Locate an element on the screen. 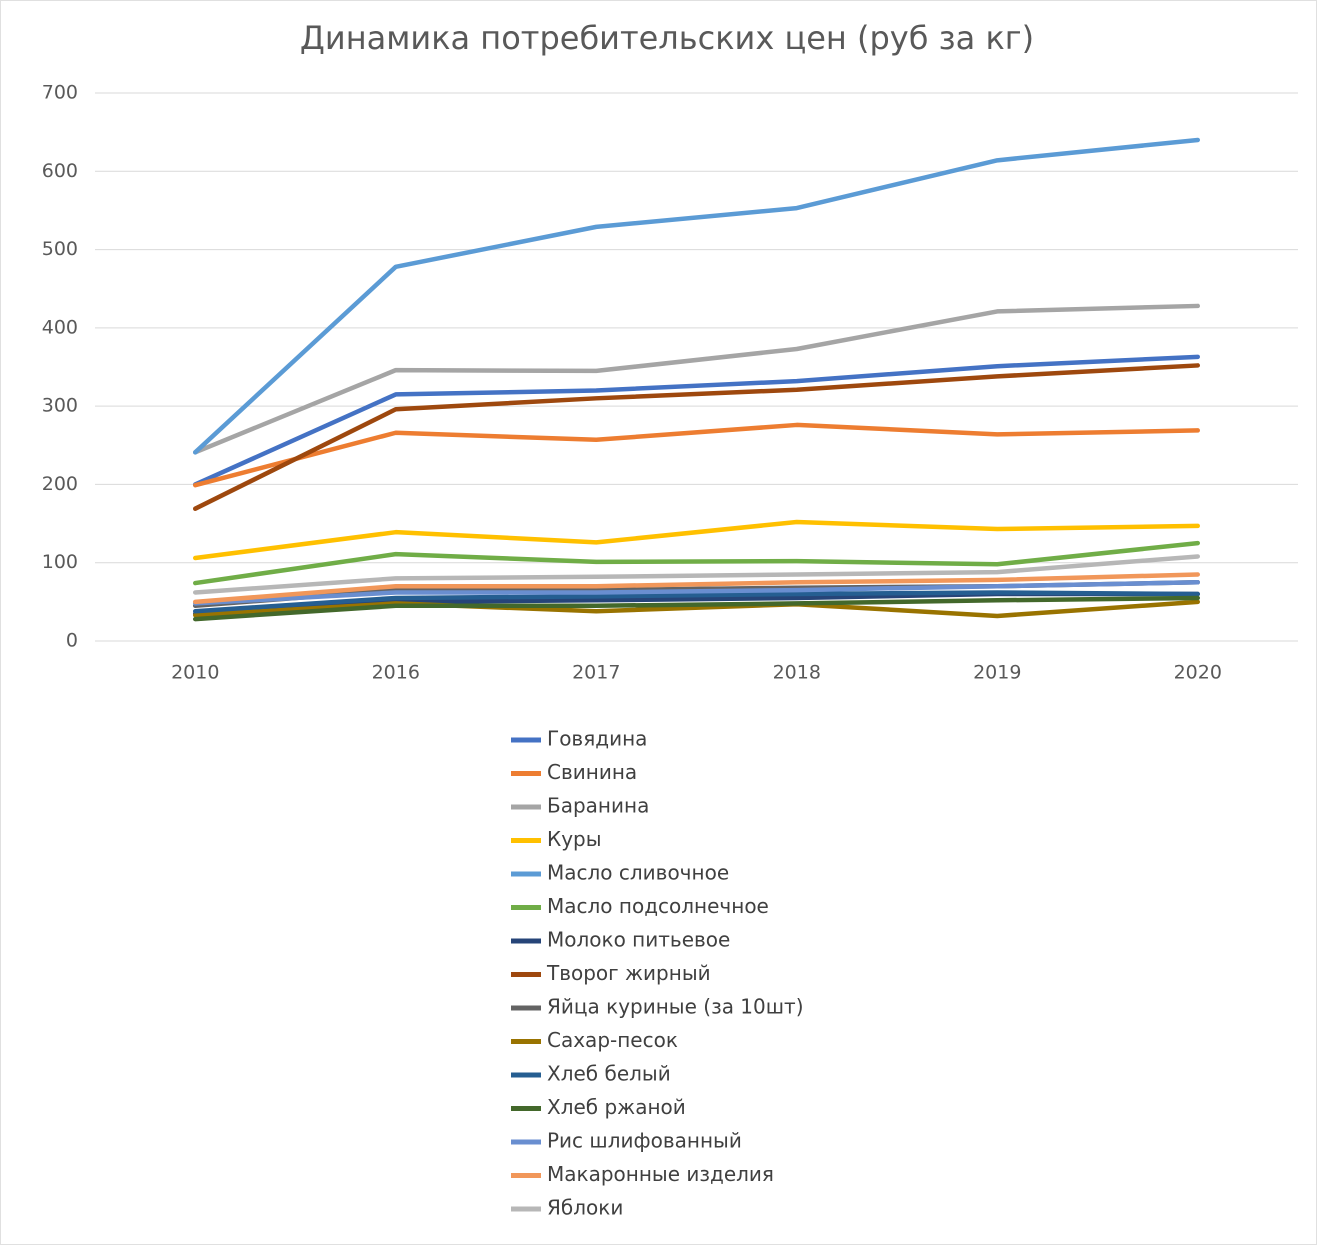 This screenshot has width=1317, height=1249. x-tick-label: 2010 is located at coordinates (195, 673).